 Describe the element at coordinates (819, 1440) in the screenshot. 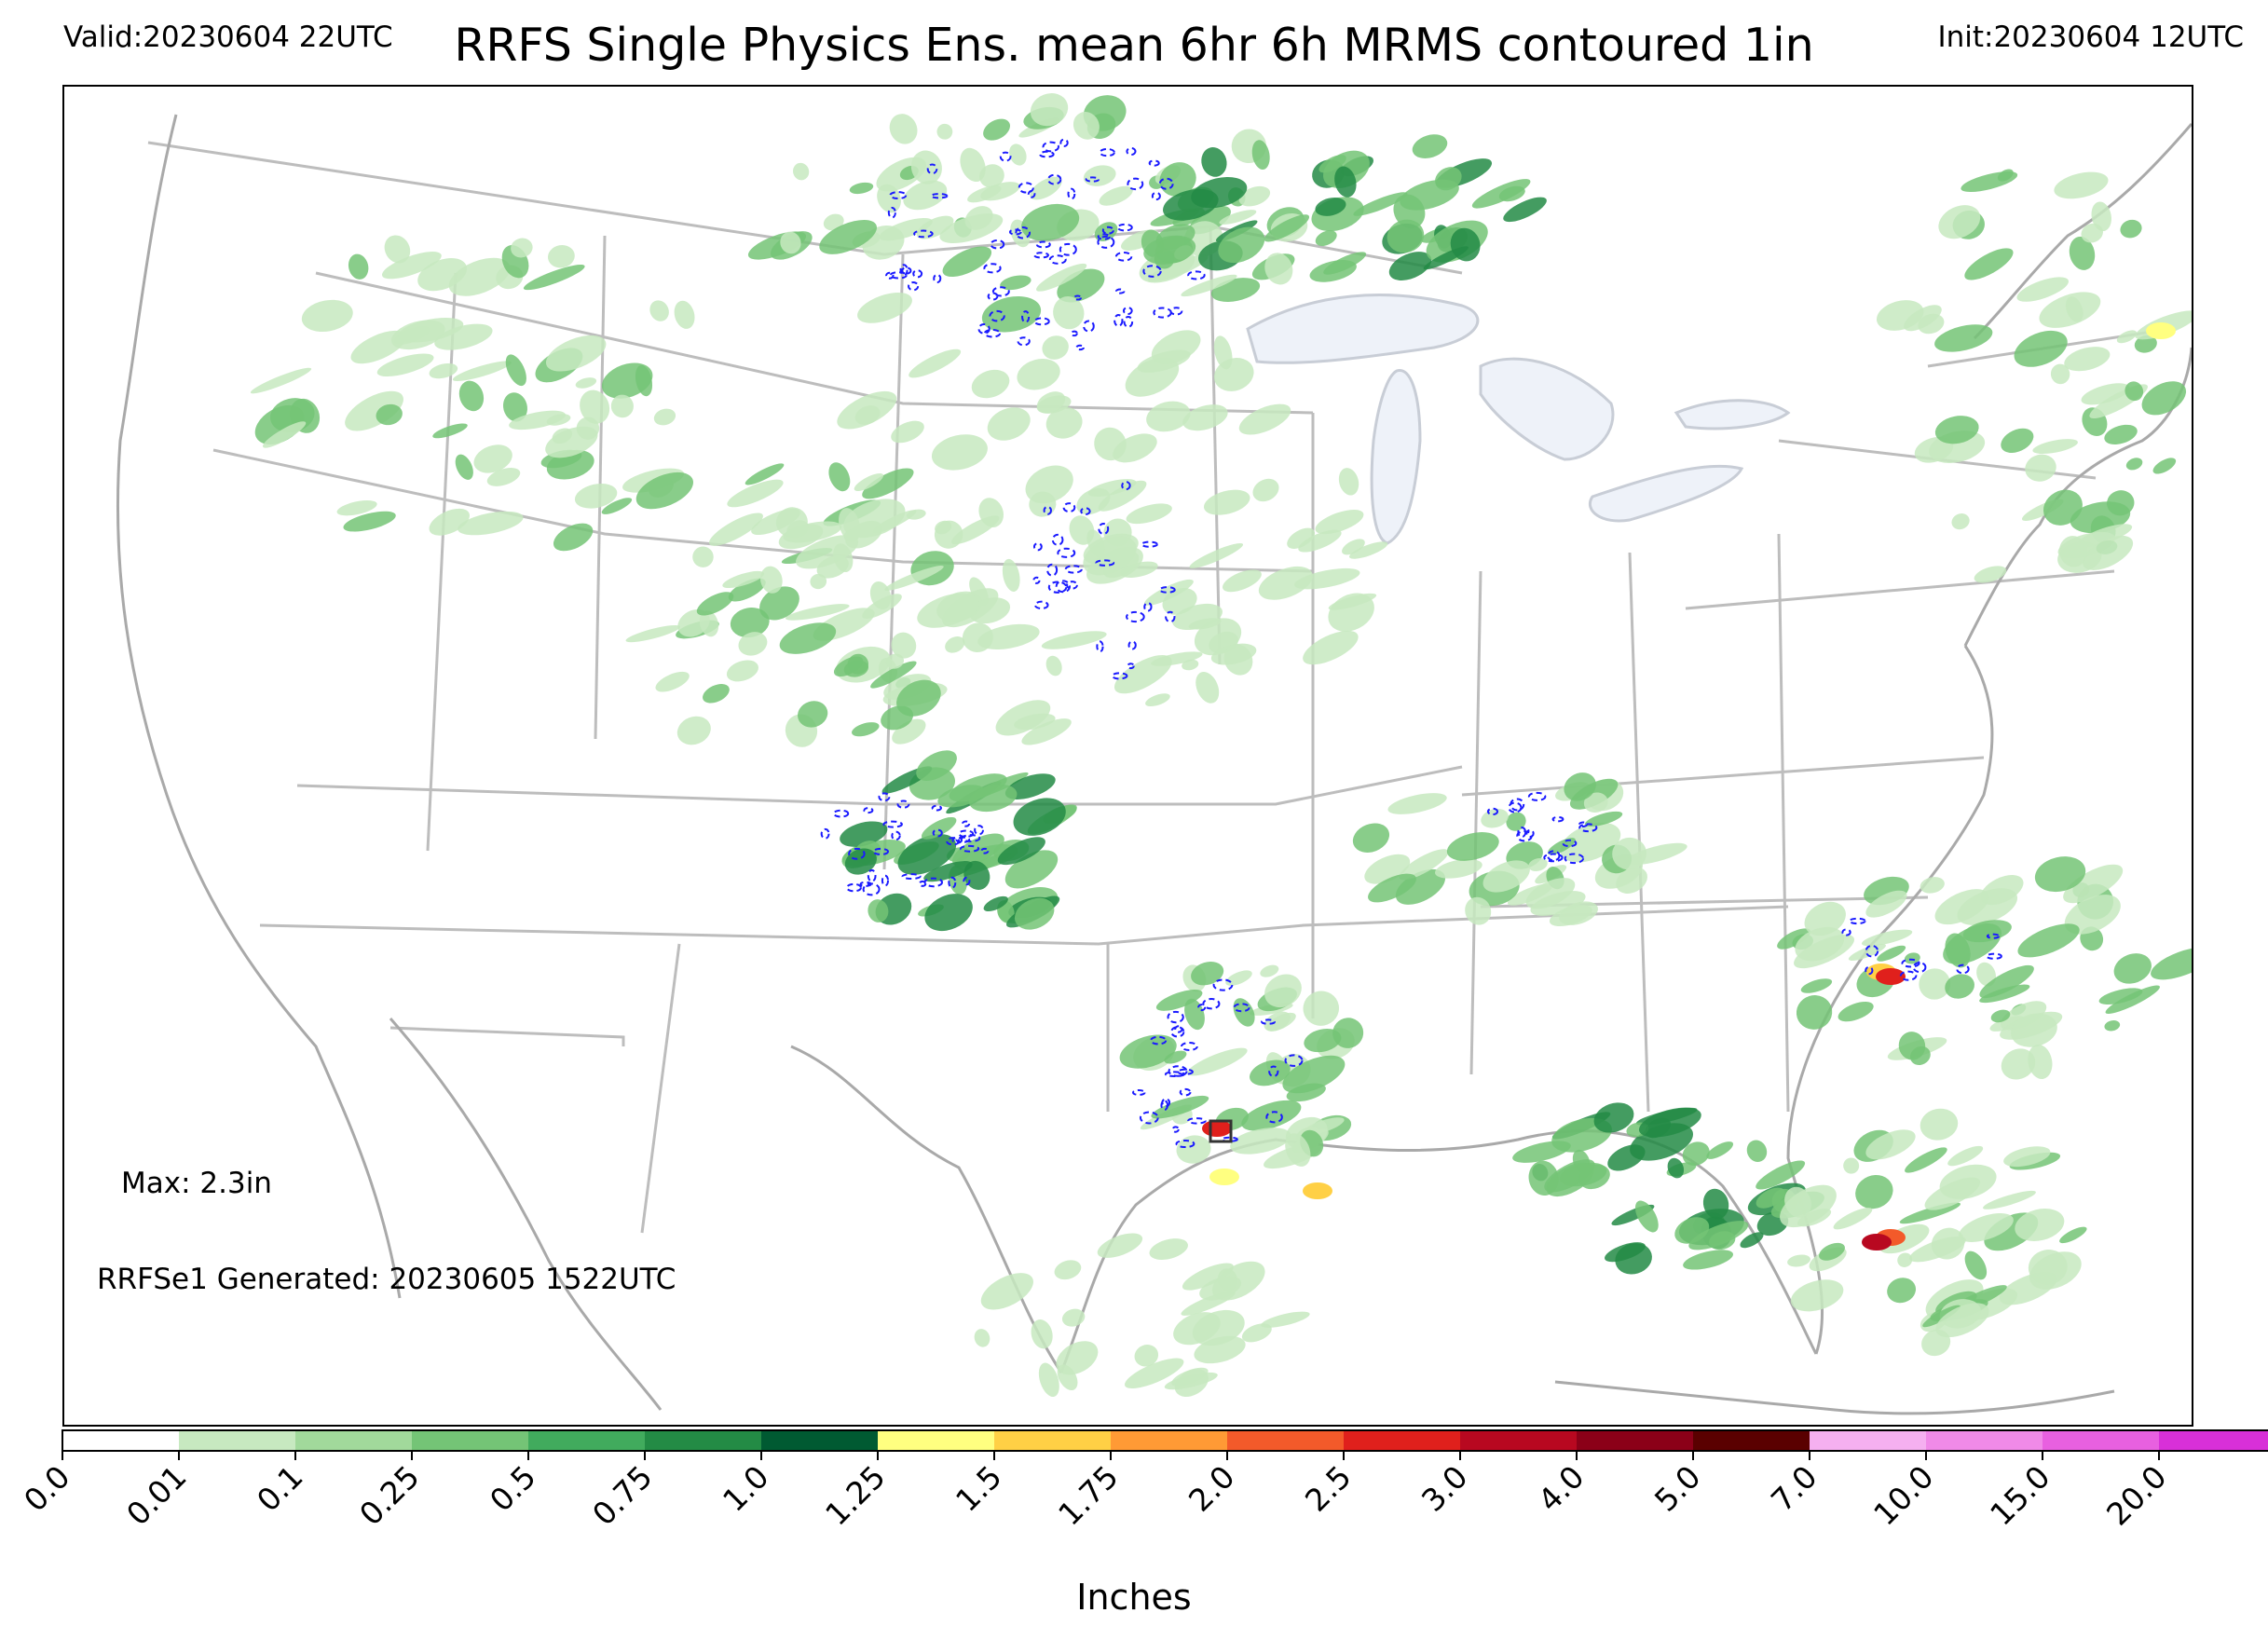

I see `colorbar-segment` at that location.